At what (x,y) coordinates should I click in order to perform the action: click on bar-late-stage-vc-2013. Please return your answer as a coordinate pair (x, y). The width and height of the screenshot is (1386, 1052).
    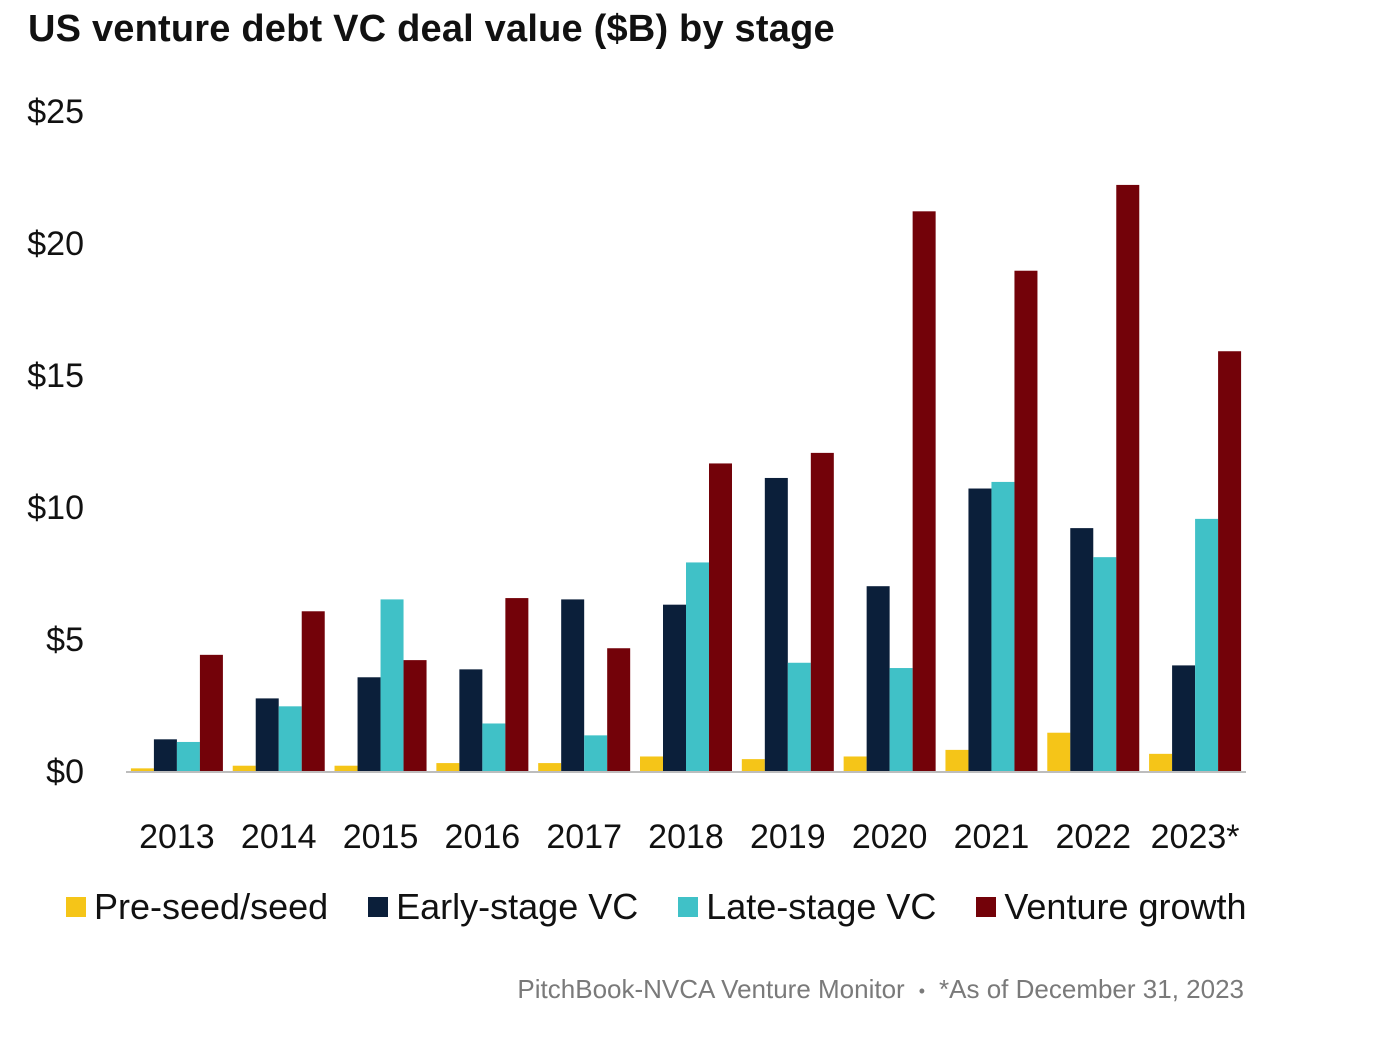
    Looking at the image, I should click on (188, 756).